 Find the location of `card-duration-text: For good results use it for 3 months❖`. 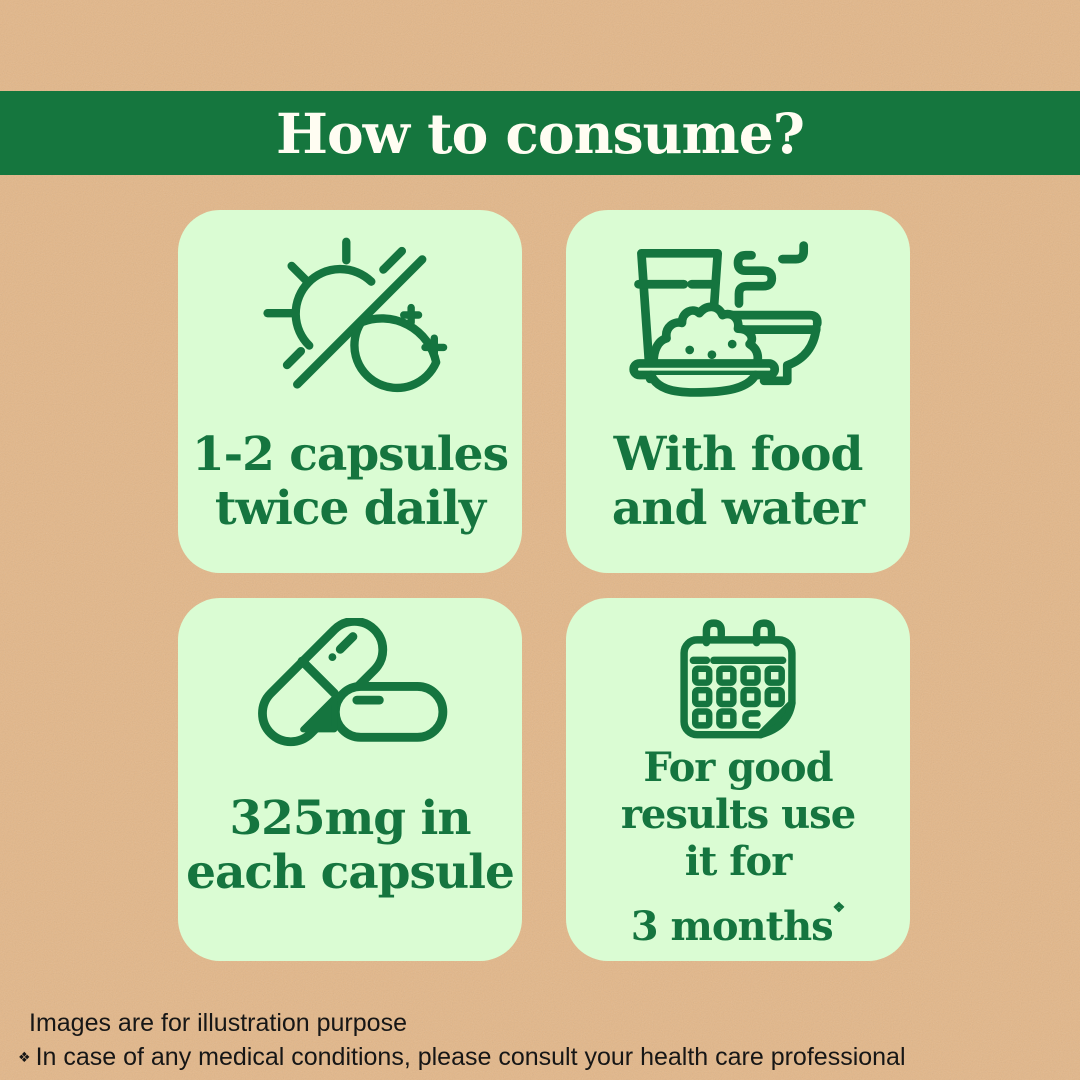

card-duration-text: For good results use it for 3 months❖ is located at coordinates (738, 847).